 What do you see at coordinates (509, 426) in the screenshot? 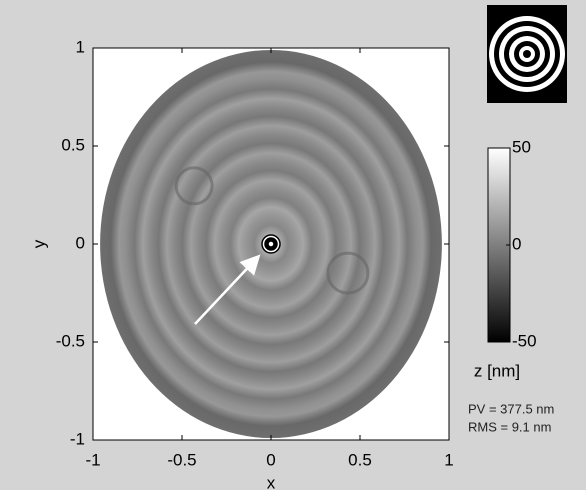
I see `annotation: RMS = 9.1 nm` at bounding box center [509, 426].